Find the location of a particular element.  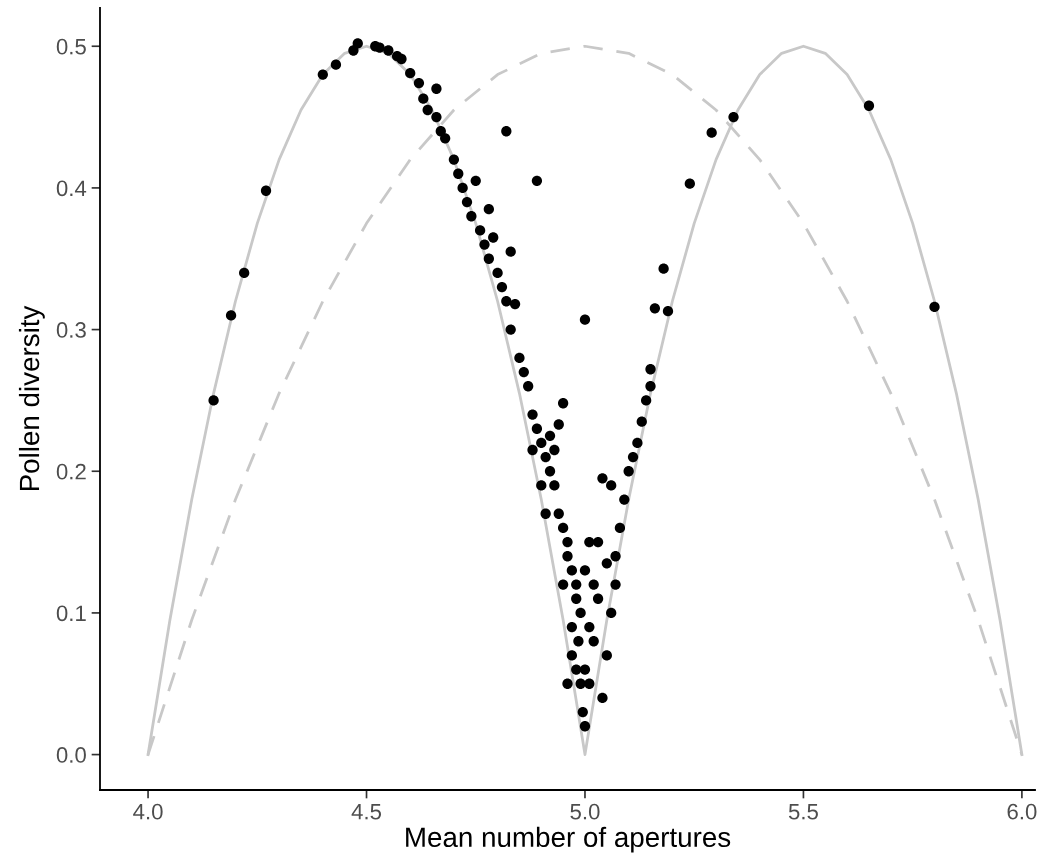

x-tick-label: 6.0 is located at coordinates (1022, 811).